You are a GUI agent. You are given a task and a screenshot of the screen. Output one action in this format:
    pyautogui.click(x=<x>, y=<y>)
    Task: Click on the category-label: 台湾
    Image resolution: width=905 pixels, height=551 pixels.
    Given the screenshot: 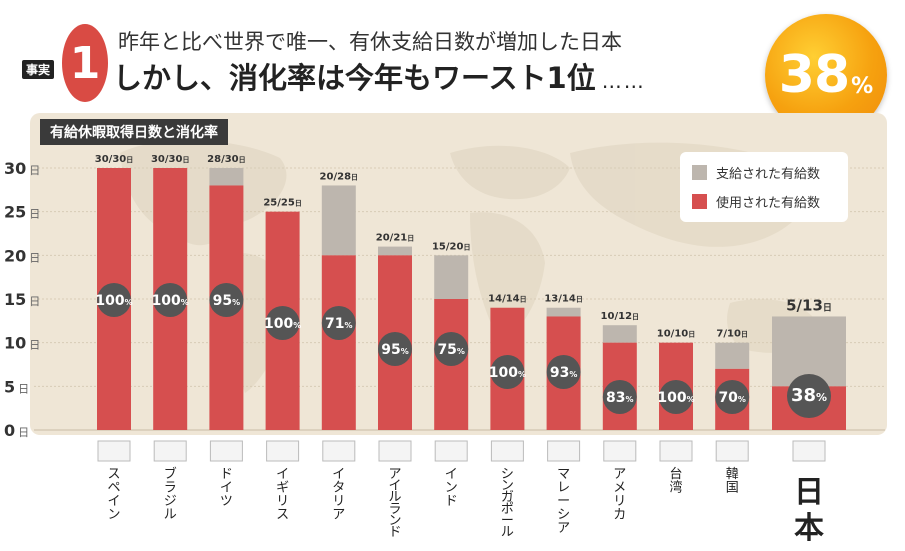 What is the action you would take?
    pyautogui.click(x=675, y=481)
    